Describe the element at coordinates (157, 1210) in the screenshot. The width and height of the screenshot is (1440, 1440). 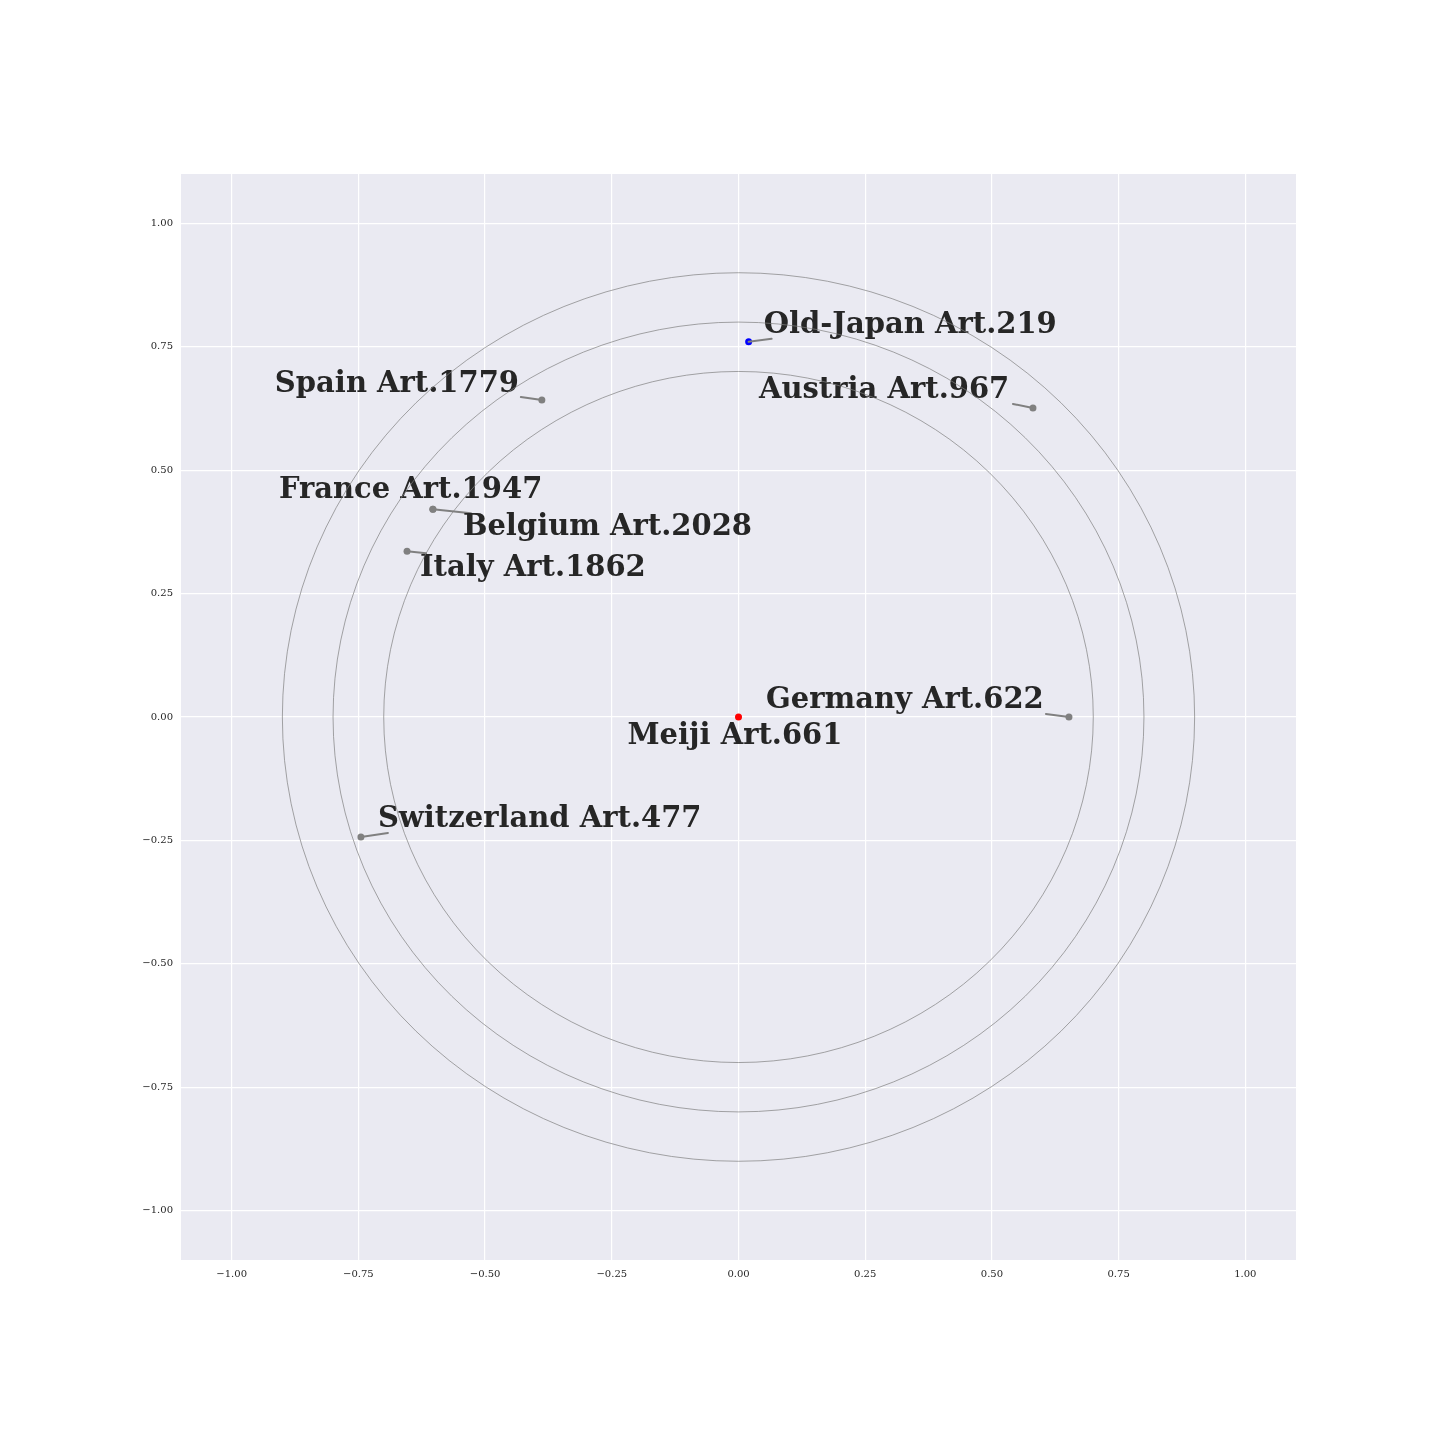
I see `y-tick-label: −1.00` at that location.